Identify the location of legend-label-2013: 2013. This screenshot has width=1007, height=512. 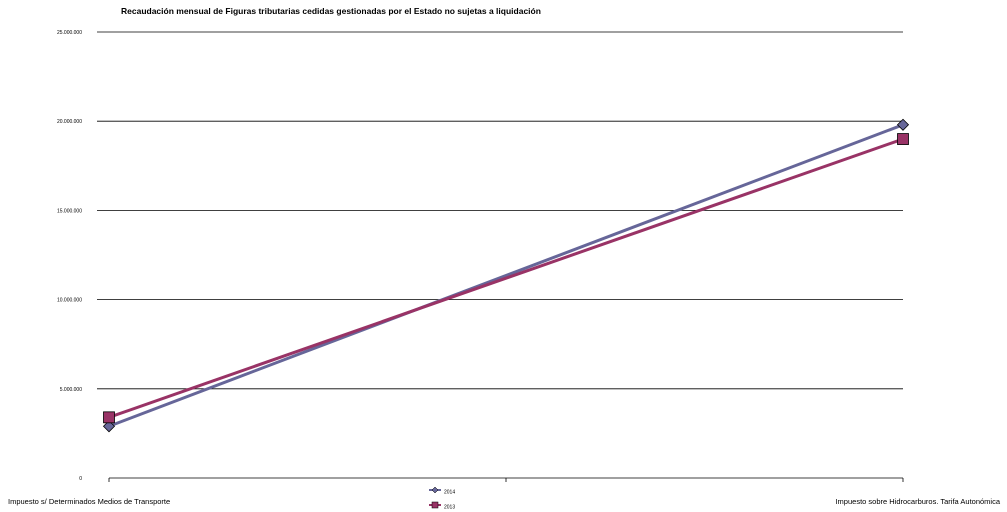
(449, 508).